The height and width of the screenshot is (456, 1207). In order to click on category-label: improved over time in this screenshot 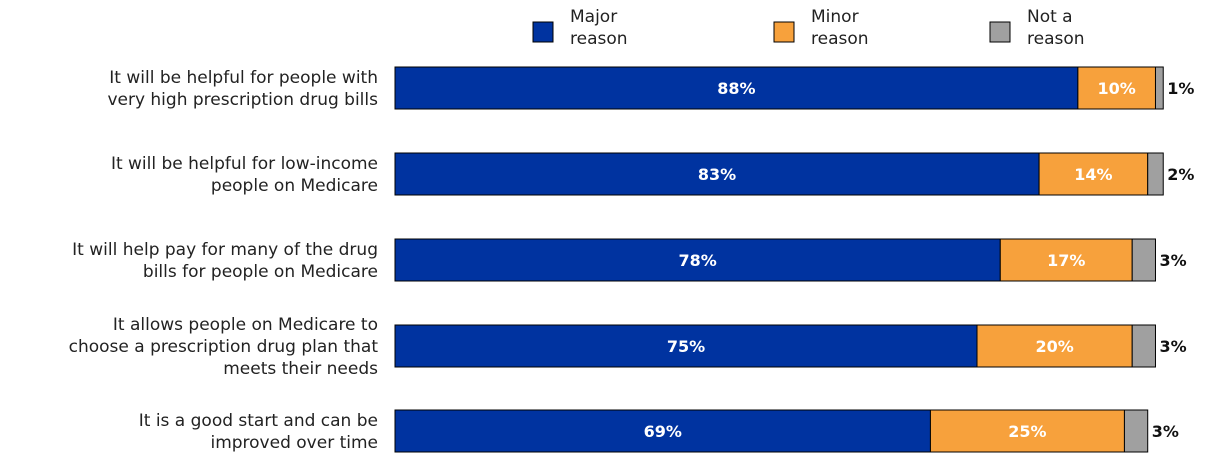, I will do `click(294, 443)`.